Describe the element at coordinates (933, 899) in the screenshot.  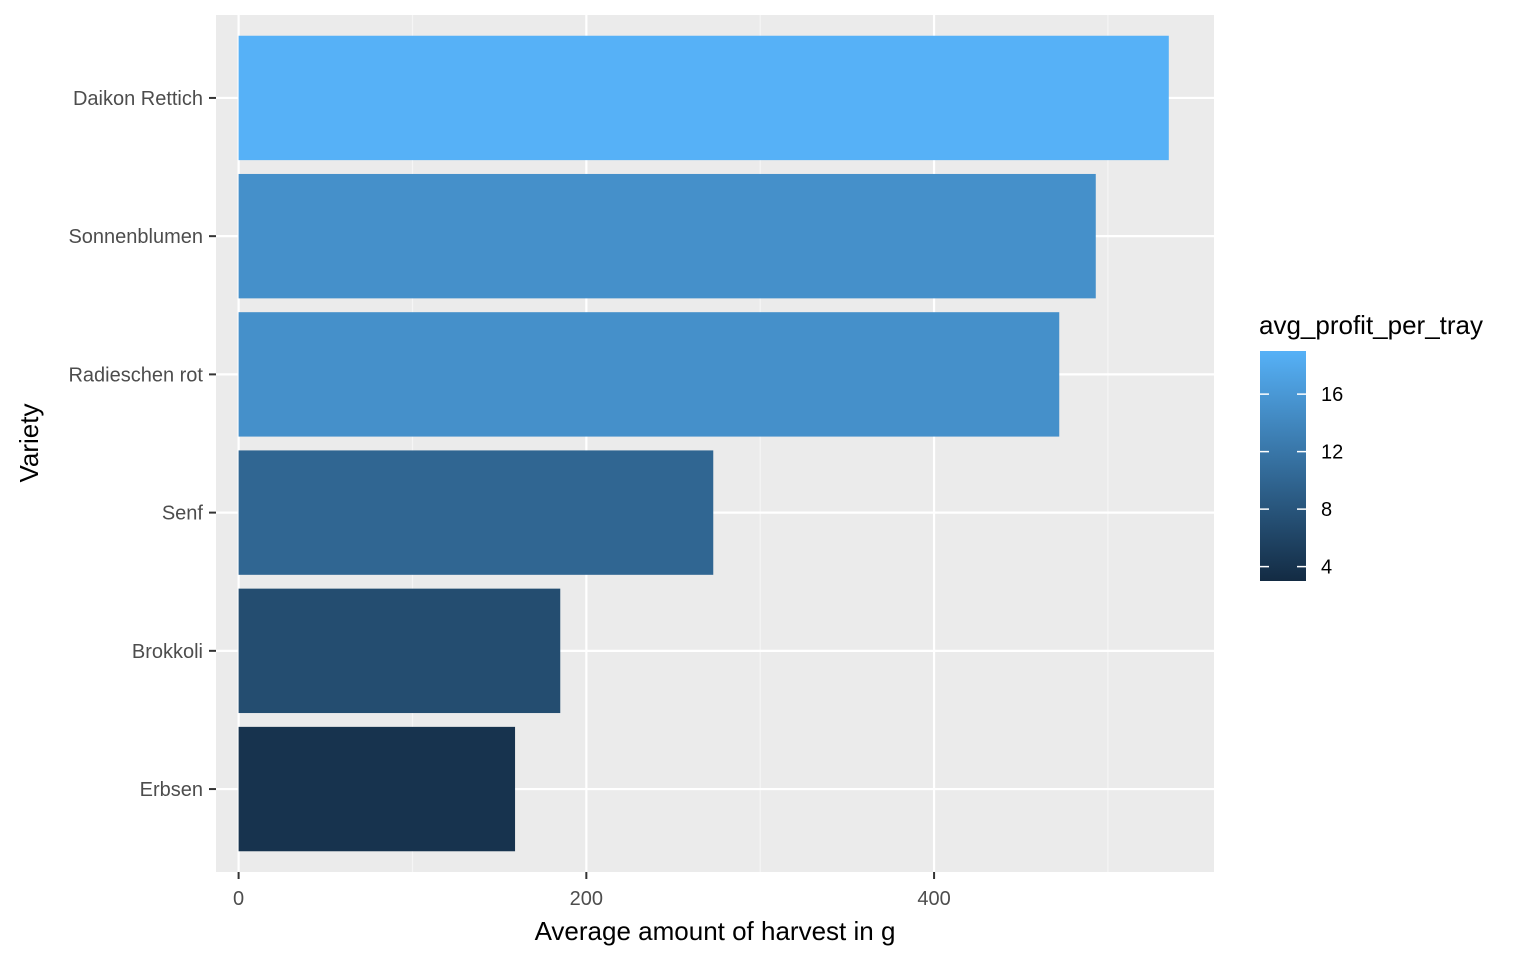
I see `x-tick-label: 400` at that location.